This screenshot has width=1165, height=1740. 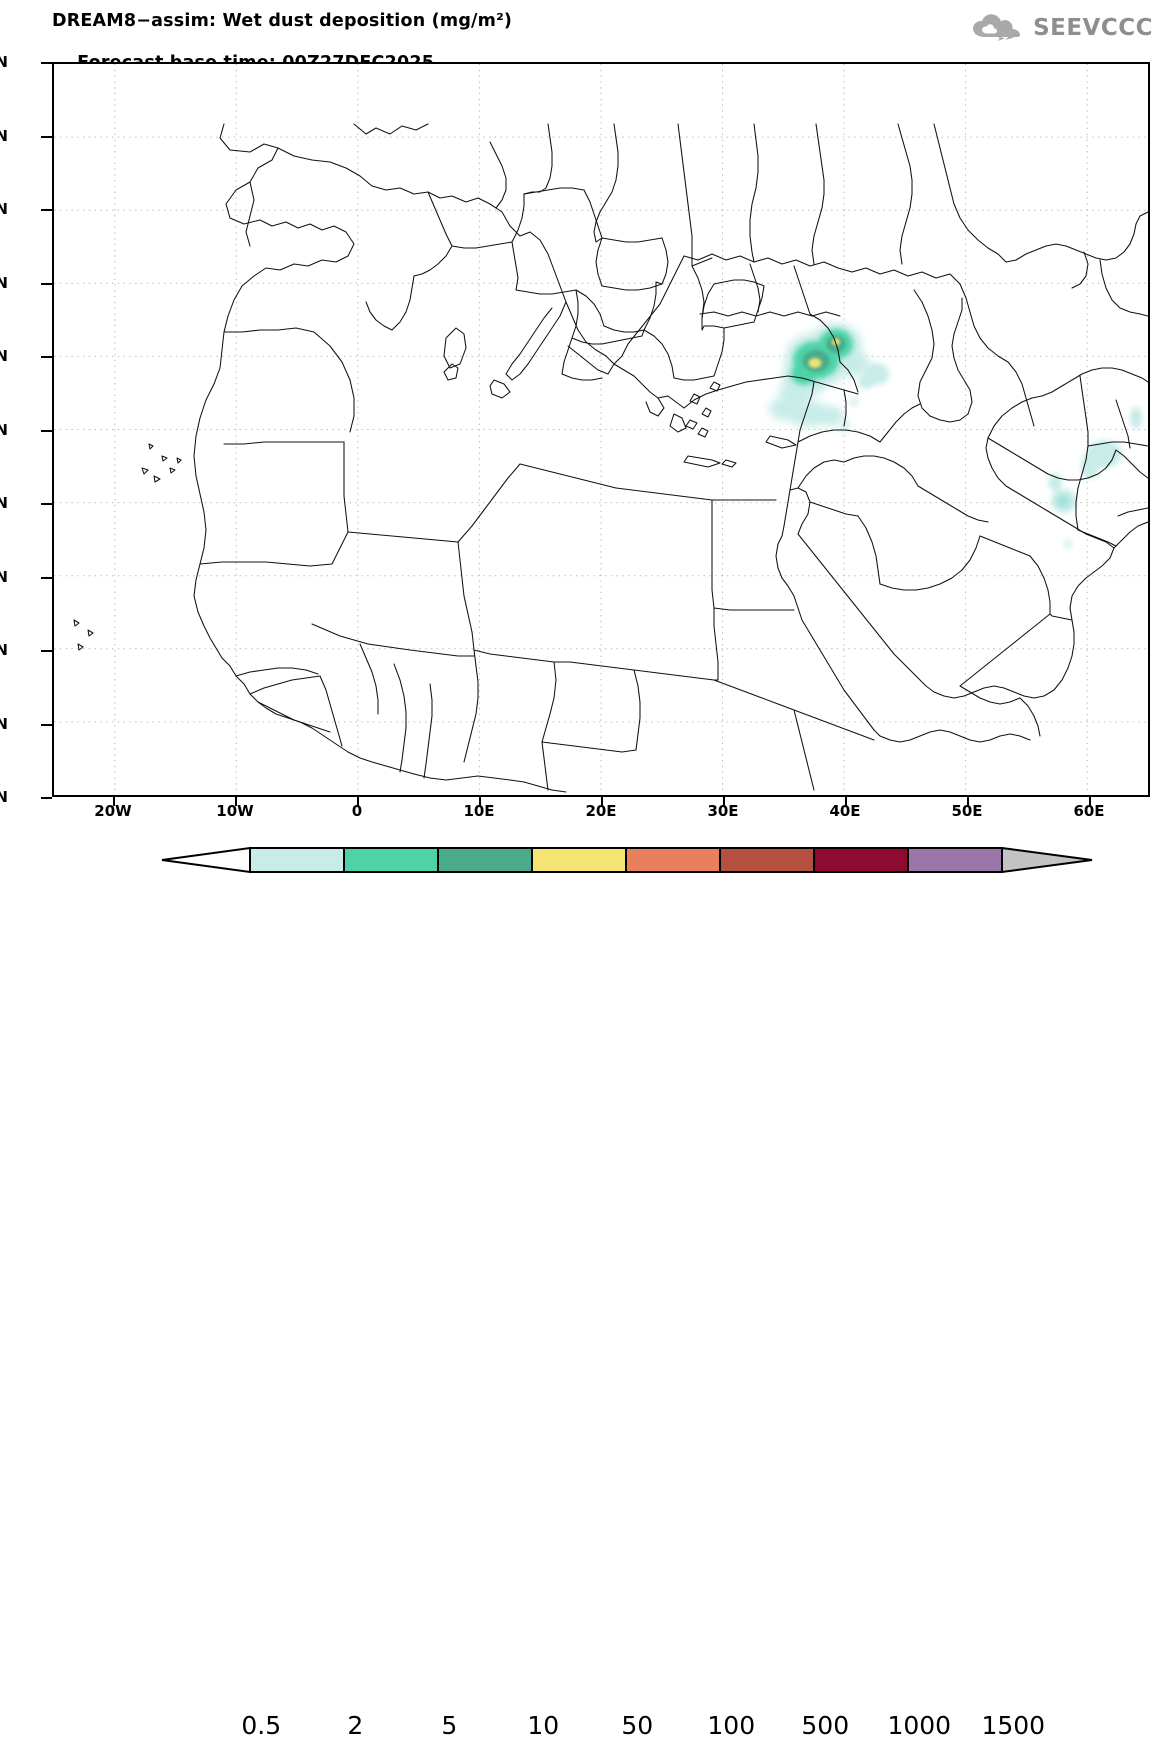 What do you see at coordinates (637, 1725) in the screenshot?
I see `colorbar-tick-label: 50` at bounding box center [637, 1725].